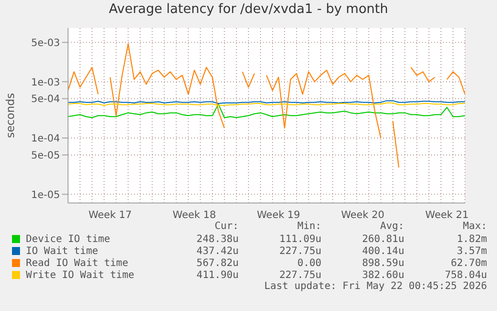 This screenshot has height=311, width=497. Describe the element at coordinates (217, 251) in the screenshot. I see `text: 437.42u` at that location.